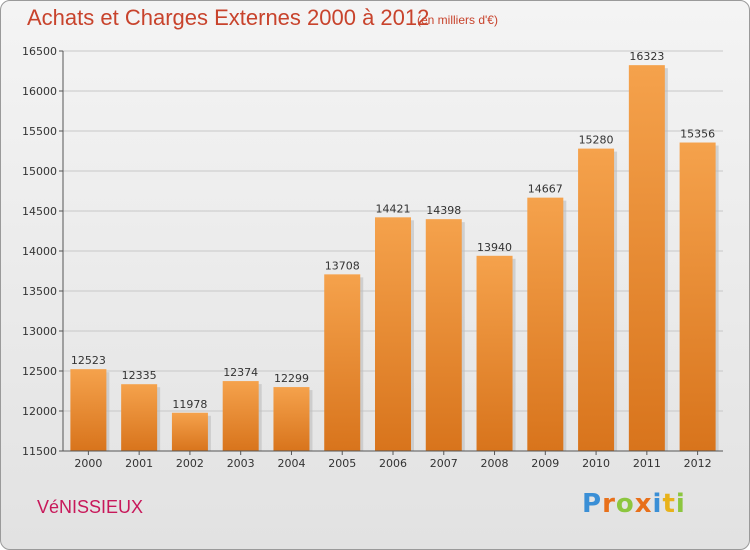 The image size is (750, 550). I want to click on bar-2005, so click(342, 362).